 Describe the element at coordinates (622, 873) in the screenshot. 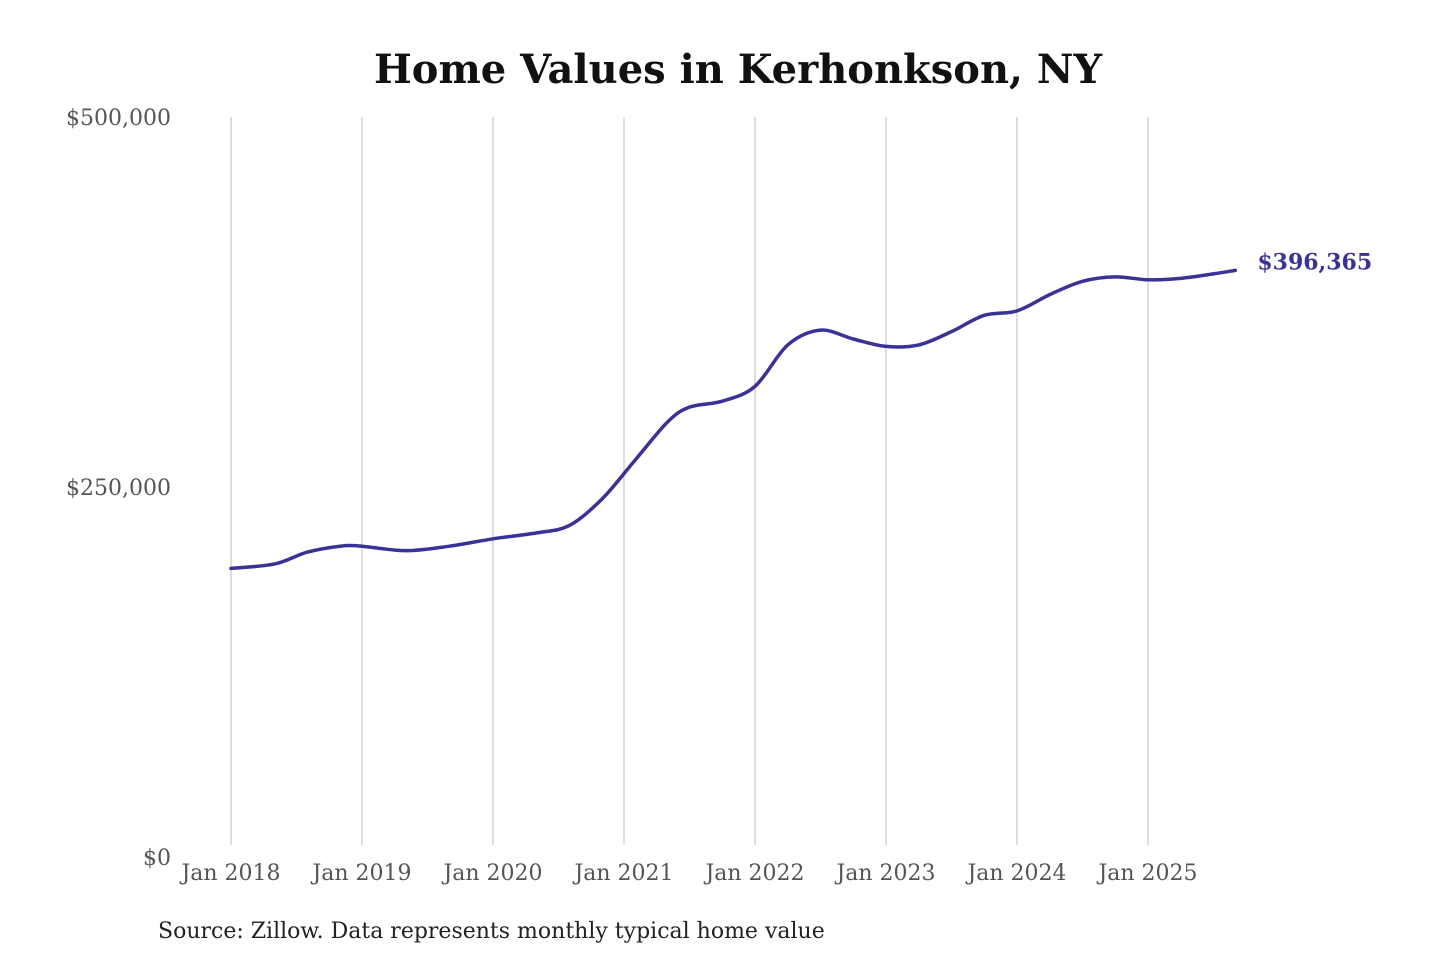

I see `x-tick-label: Jan 2021` at that location.